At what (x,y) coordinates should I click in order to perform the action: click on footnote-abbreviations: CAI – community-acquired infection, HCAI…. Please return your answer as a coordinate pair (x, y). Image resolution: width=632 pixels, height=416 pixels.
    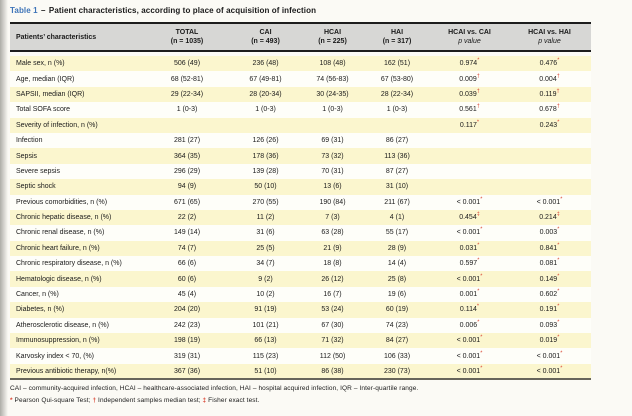
    Looking at the image, I should click on (214, 388).